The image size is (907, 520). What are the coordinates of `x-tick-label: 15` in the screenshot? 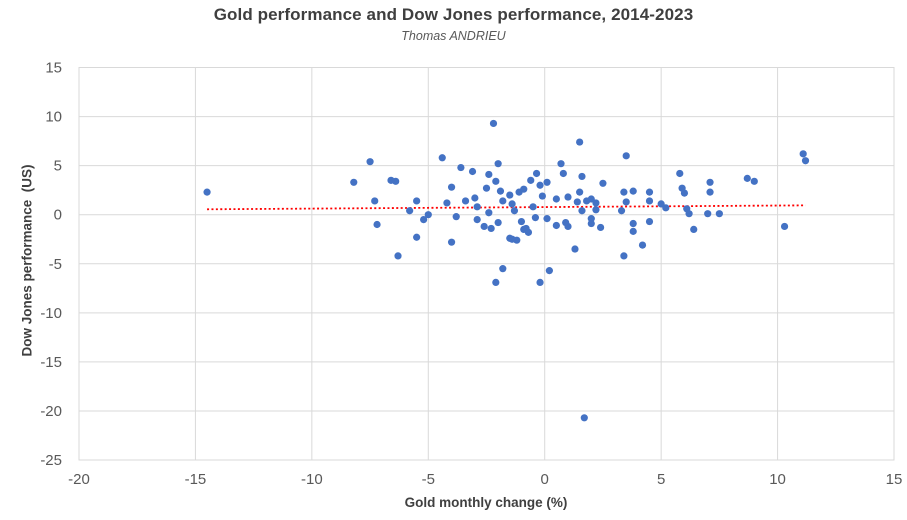 It's located at (894, 479).